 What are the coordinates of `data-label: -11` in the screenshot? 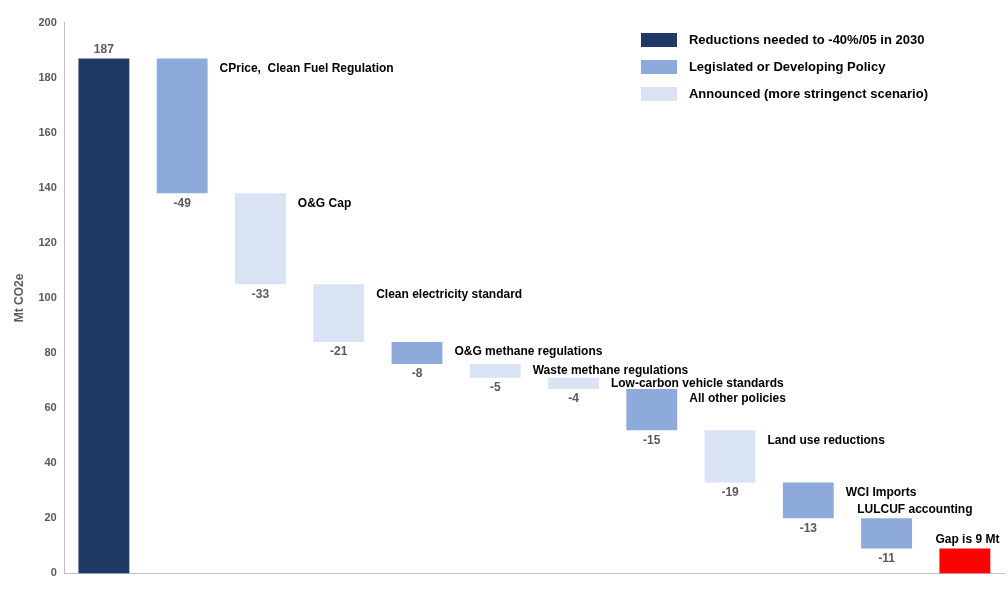 It's located at (887, 557).